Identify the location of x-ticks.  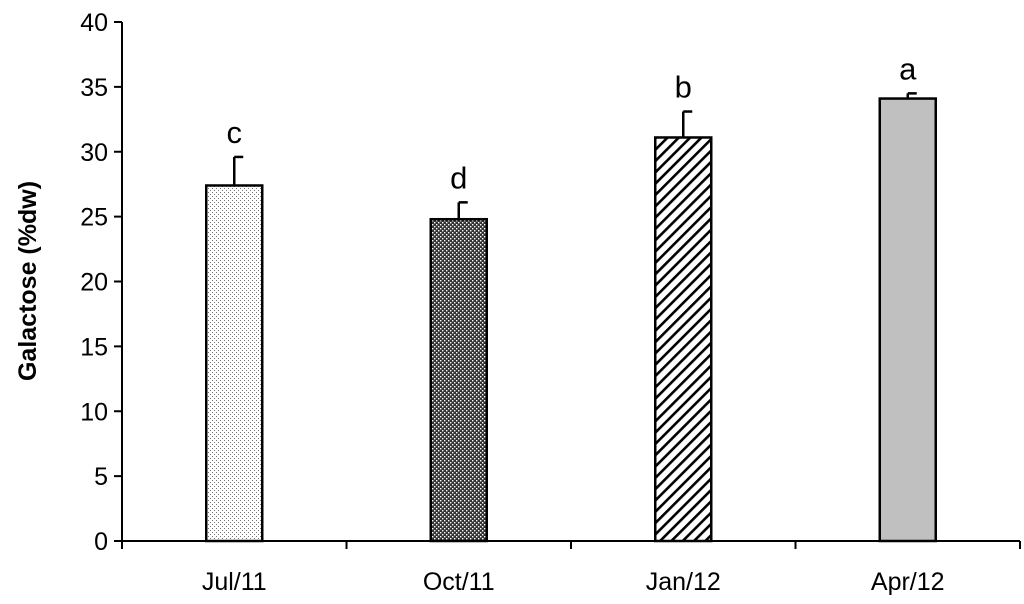
(571, 545).